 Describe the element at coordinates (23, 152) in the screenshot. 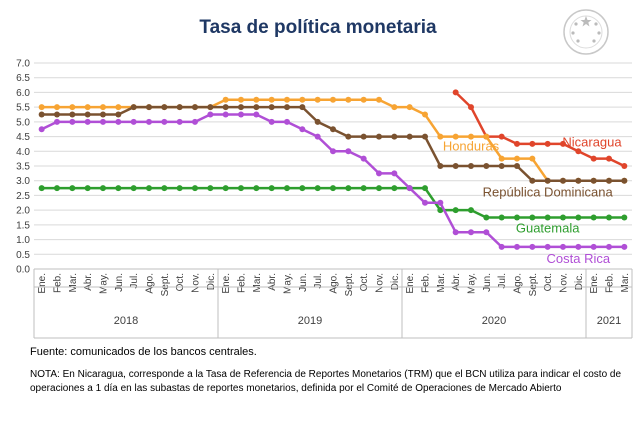

I see `y-tick-label: 4.0` at that location.